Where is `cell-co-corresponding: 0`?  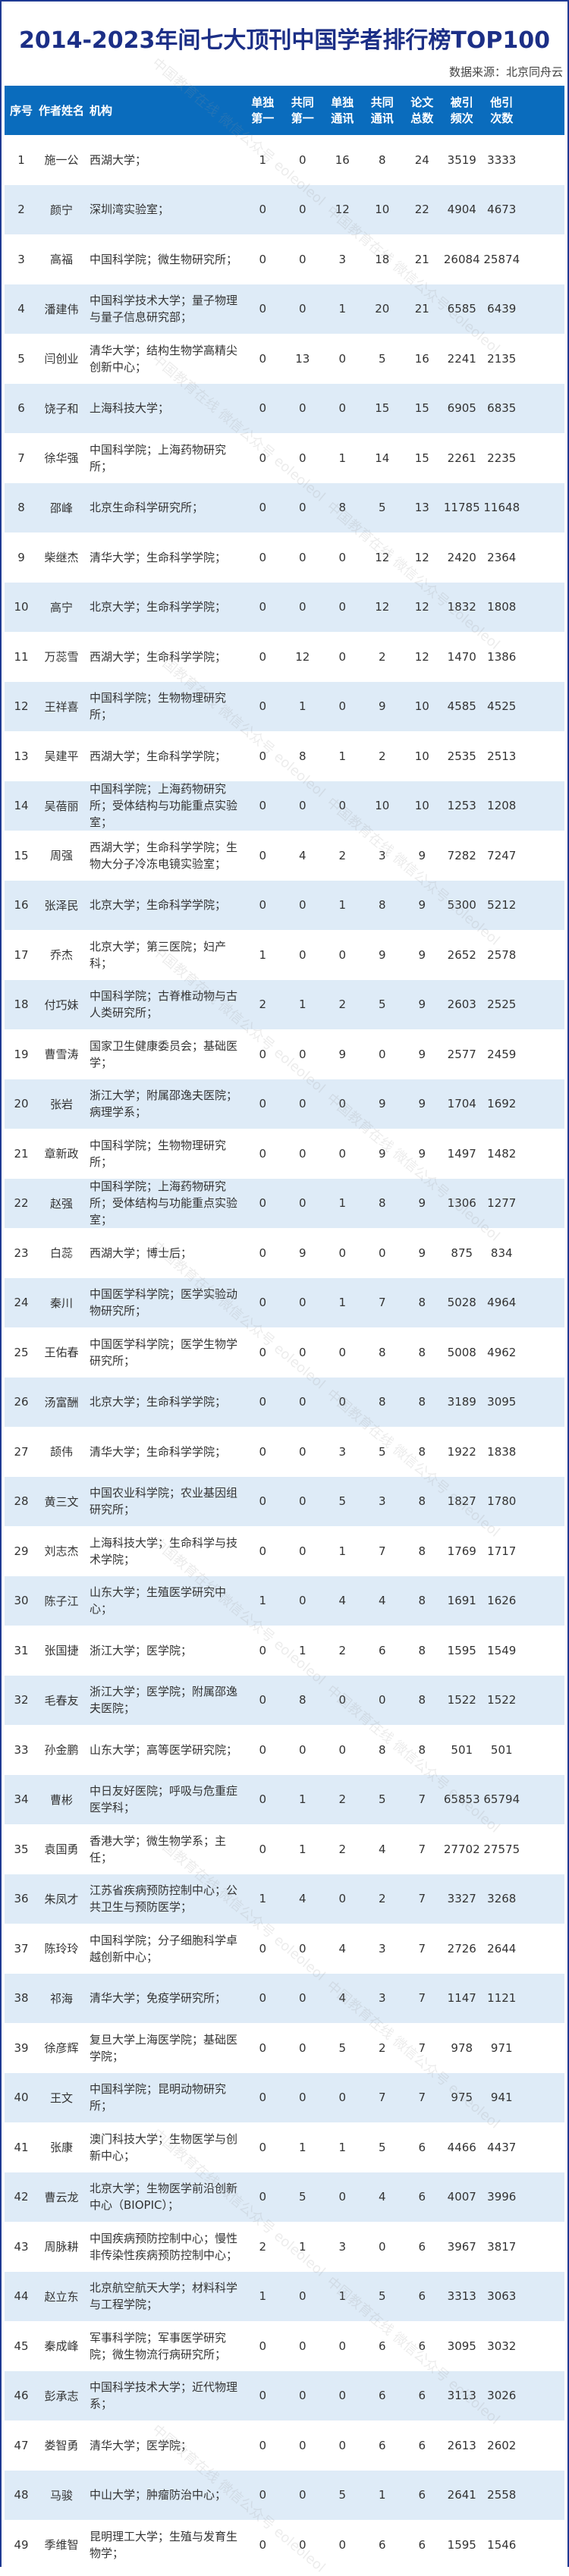
cell-co-corresponding: 0 is located at coordinates (382, 2246).